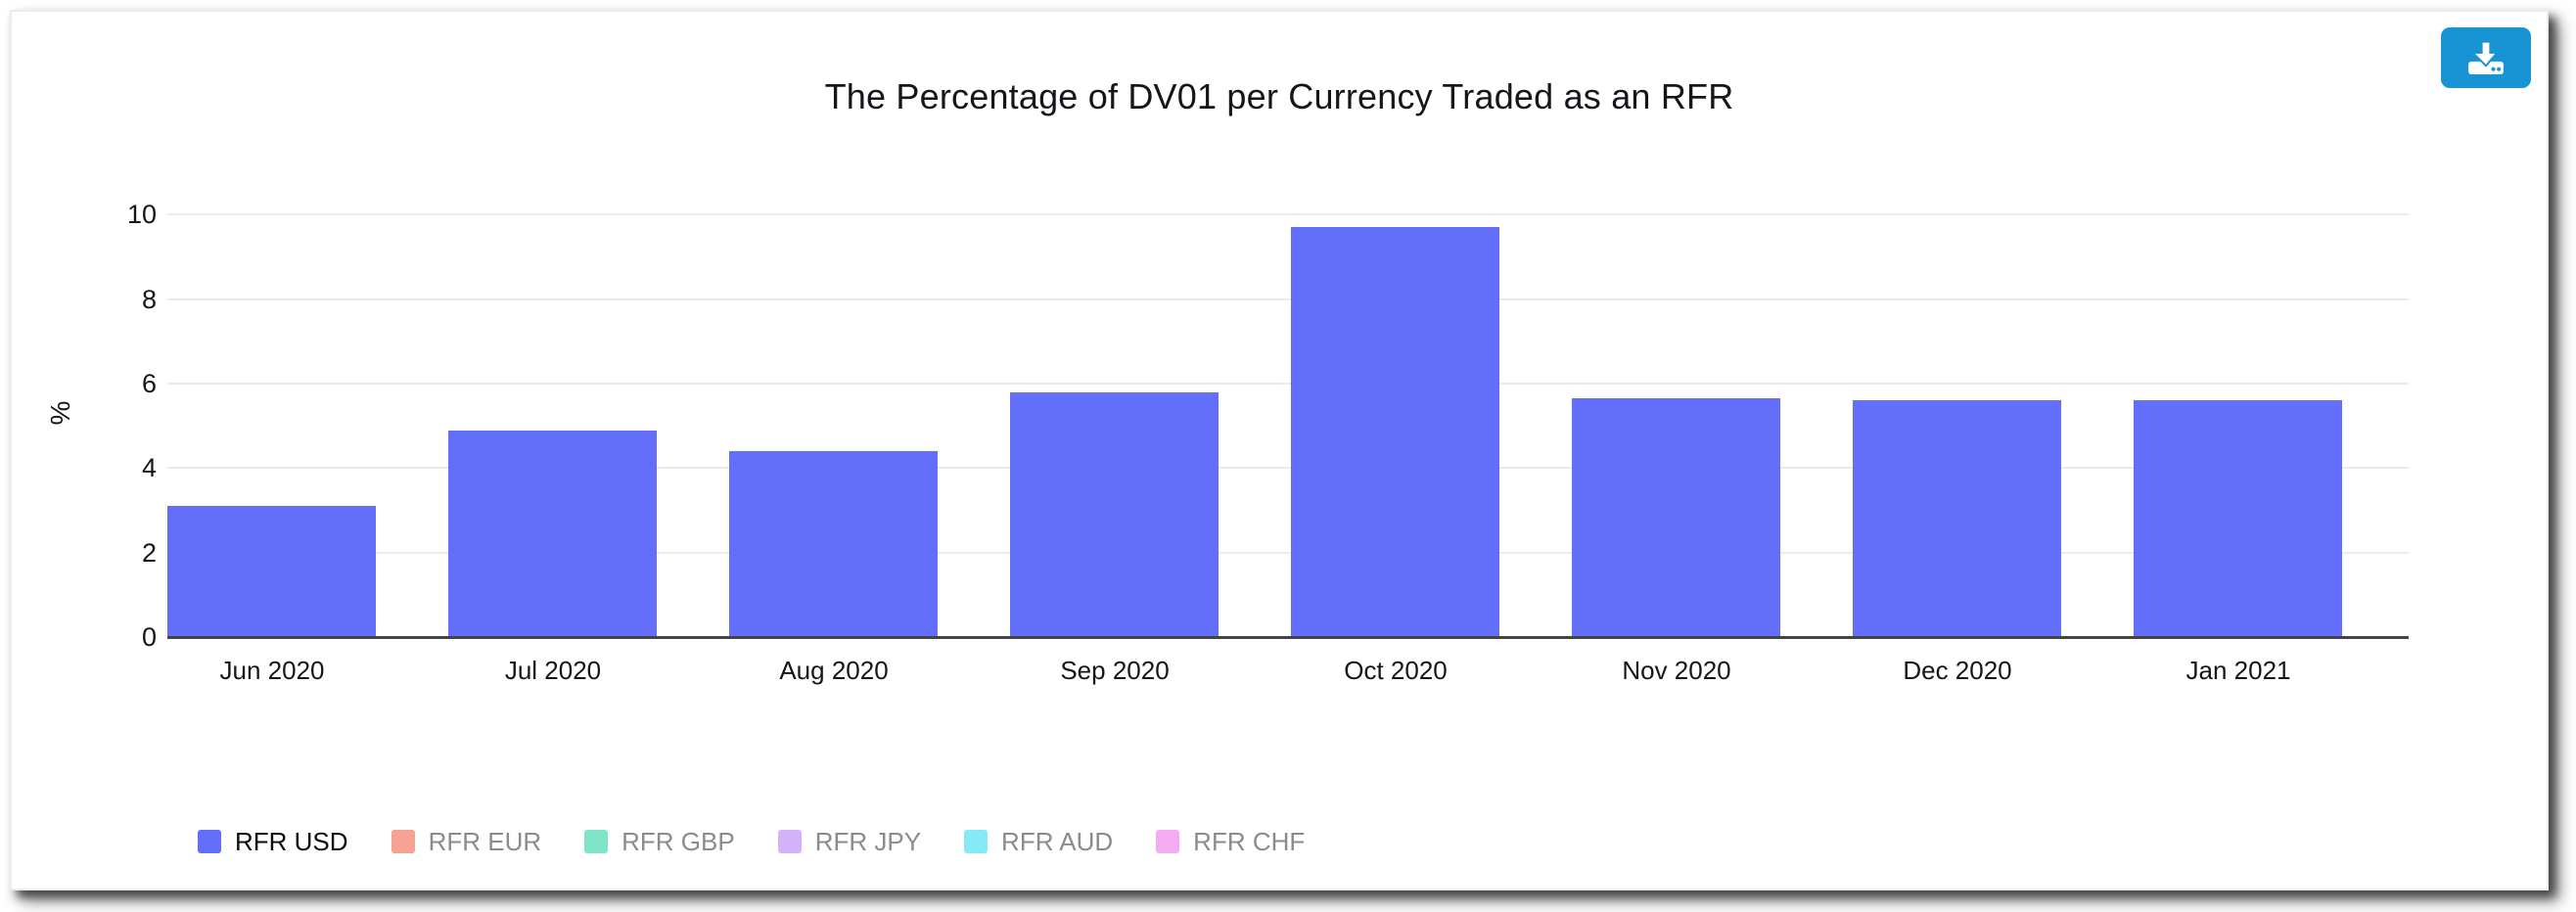  Describe the element at coordinates (99, 417) in the screenshot. I see `y-axis-tick-labels: 0 2 4 6 8 10` at that location.